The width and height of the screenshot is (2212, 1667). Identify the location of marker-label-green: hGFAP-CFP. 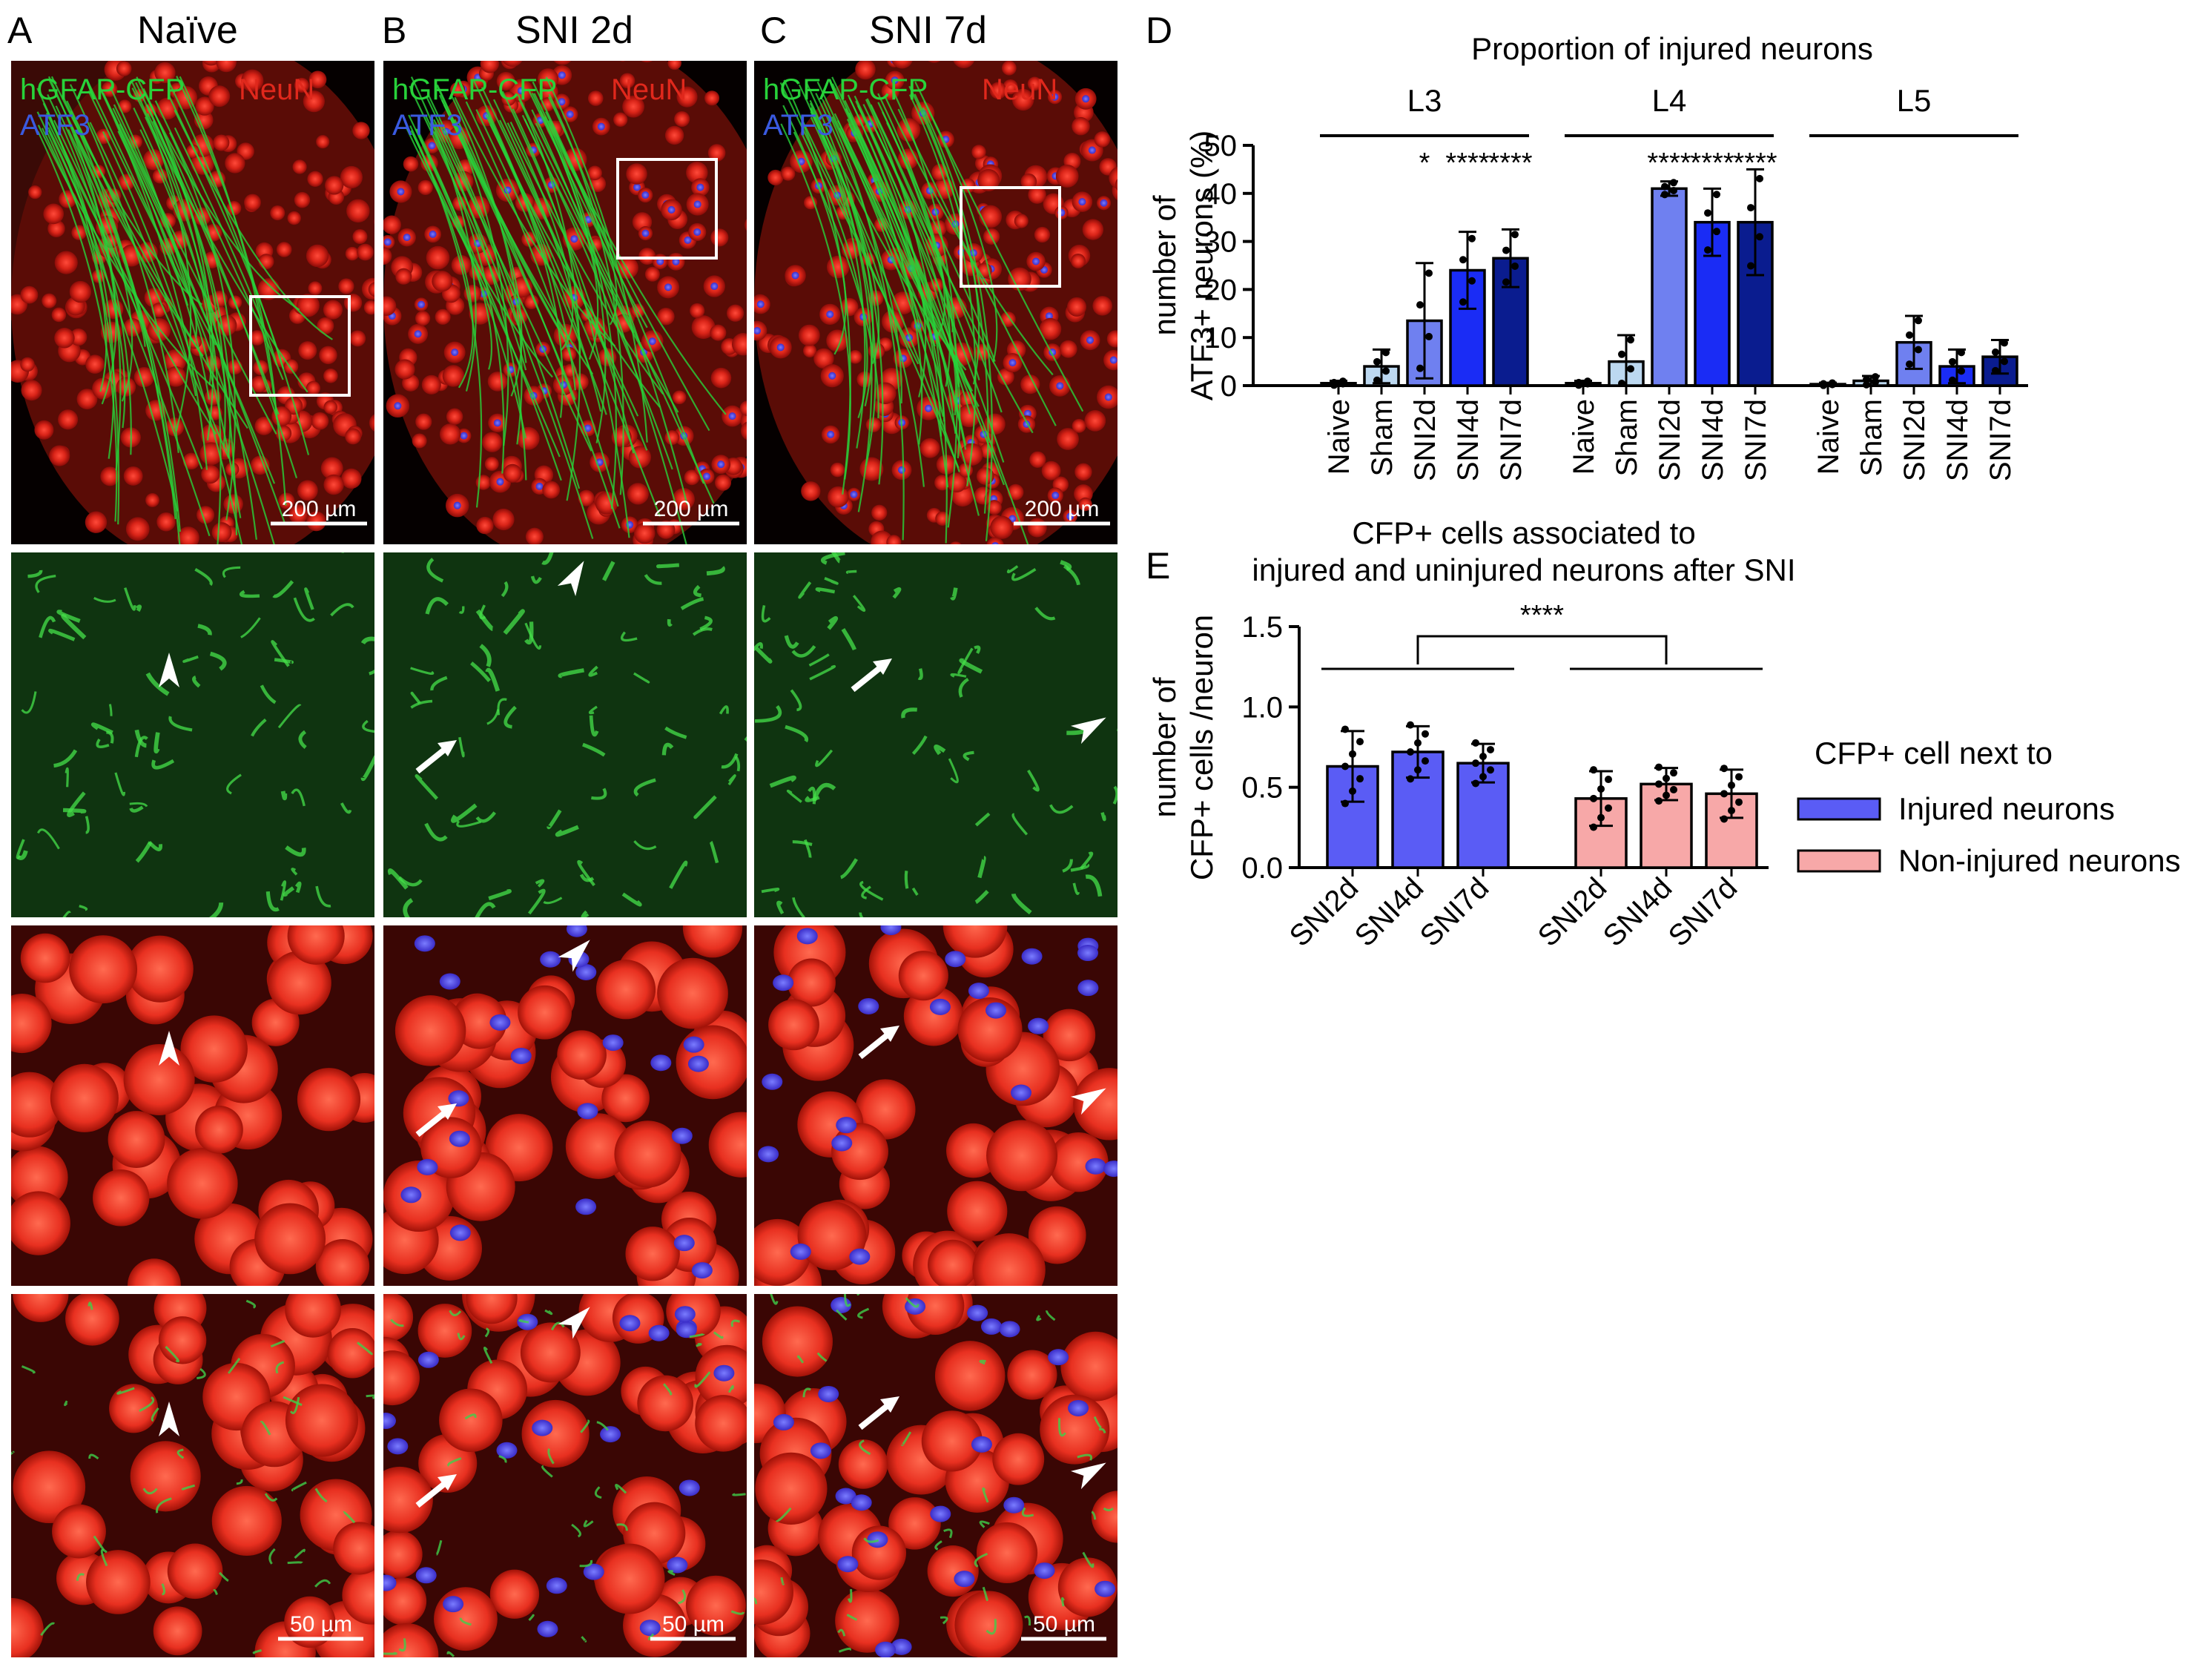
(474, 90).